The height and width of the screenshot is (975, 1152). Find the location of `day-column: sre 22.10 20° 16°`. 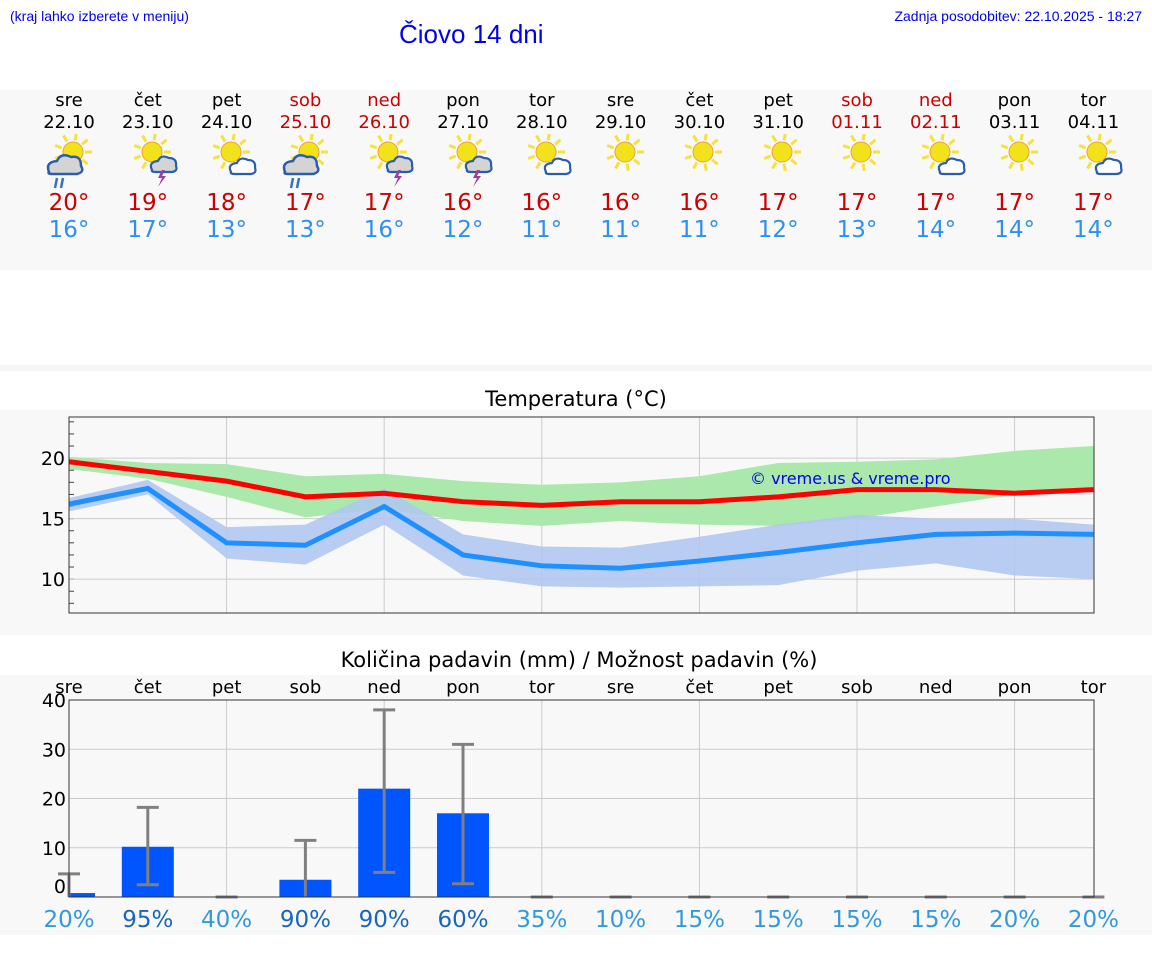

day-column: sre 22.10 20° 16° is located at coordinates (69, 167).